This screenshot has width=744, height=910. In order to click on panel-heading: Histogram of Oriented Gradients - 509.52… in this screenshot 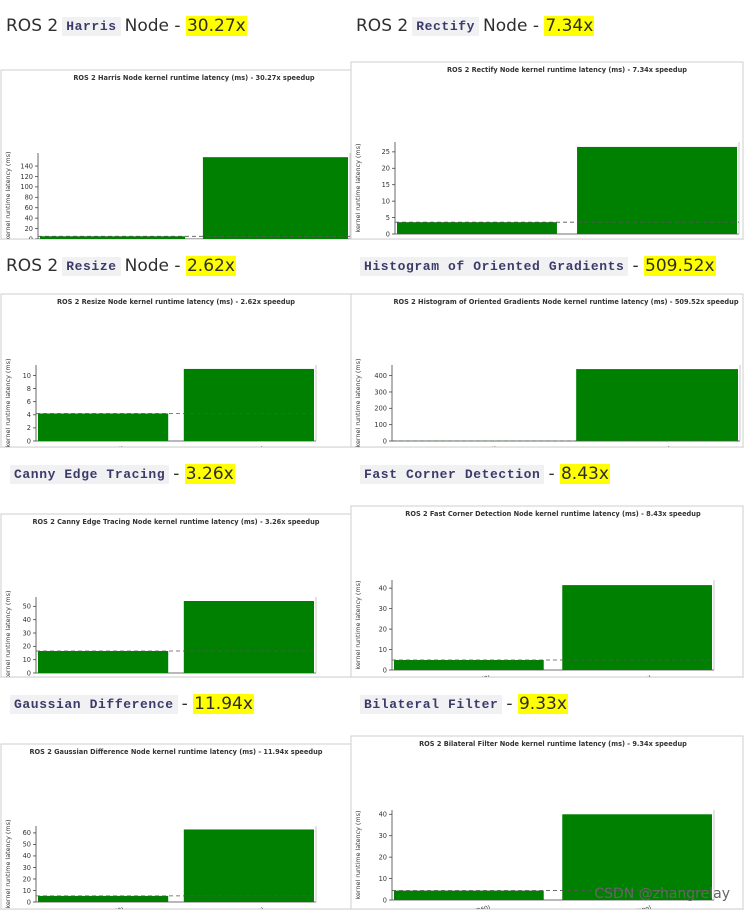, I will do `click(536, 266)`.